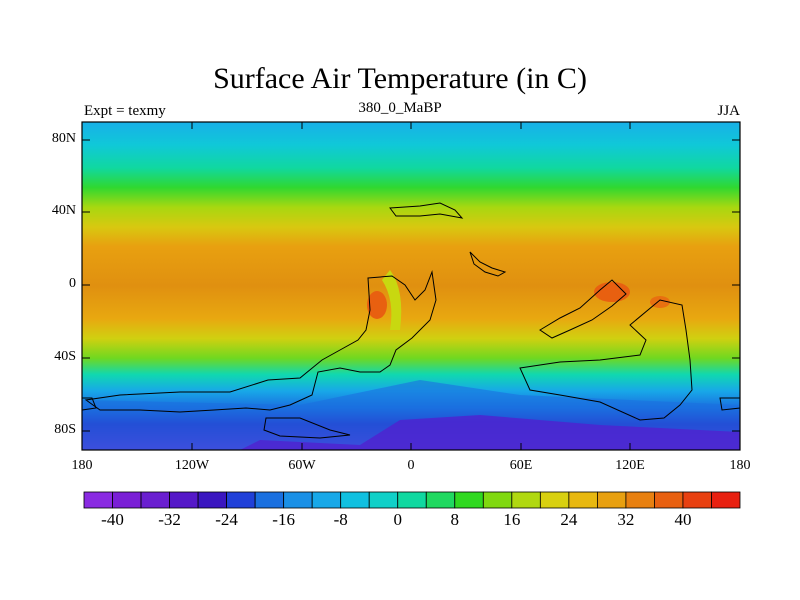  Describe the element at coordinates (397, 519) in the screenshot. I see `colorbar-tick-label: 0` at that location.